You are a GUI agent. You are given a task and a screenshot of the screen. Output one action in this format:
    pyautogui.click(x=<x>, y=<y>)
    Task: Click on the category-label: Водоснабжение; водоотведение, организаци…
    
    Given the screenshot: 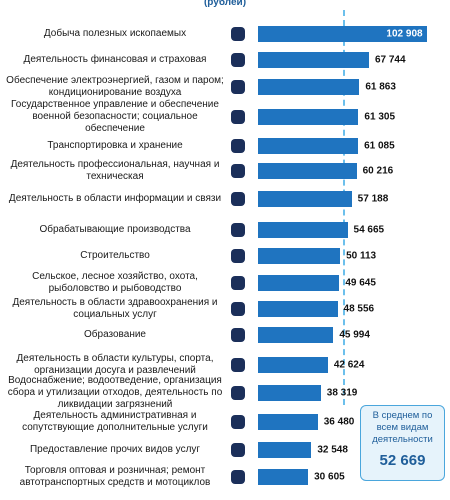 What is the action you would take?
    pyautogui.click(x=115, y=392)
    